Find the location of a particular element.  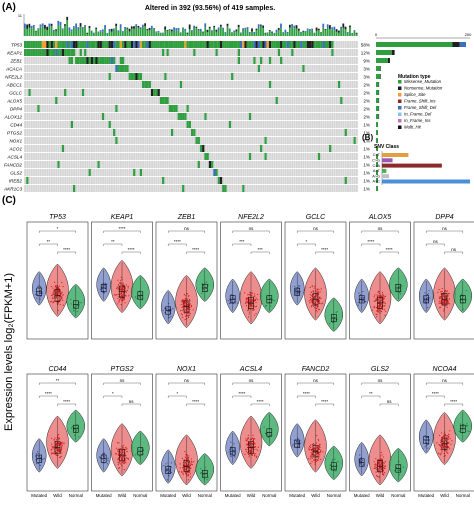

sig-label: **** is located at coordinates (66, 249).